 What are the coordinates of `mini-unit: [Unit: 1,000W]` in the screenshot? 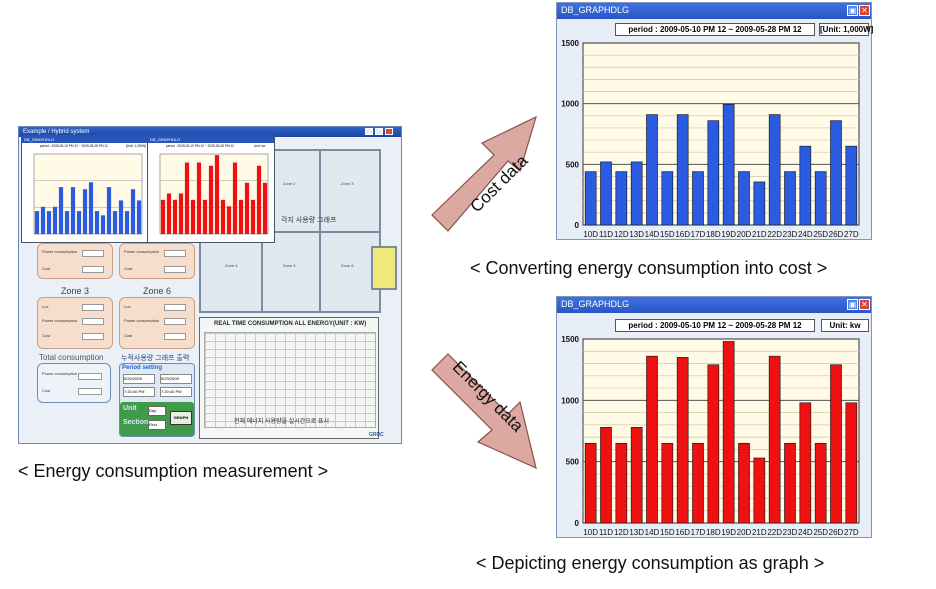 It's located at (136, 146).